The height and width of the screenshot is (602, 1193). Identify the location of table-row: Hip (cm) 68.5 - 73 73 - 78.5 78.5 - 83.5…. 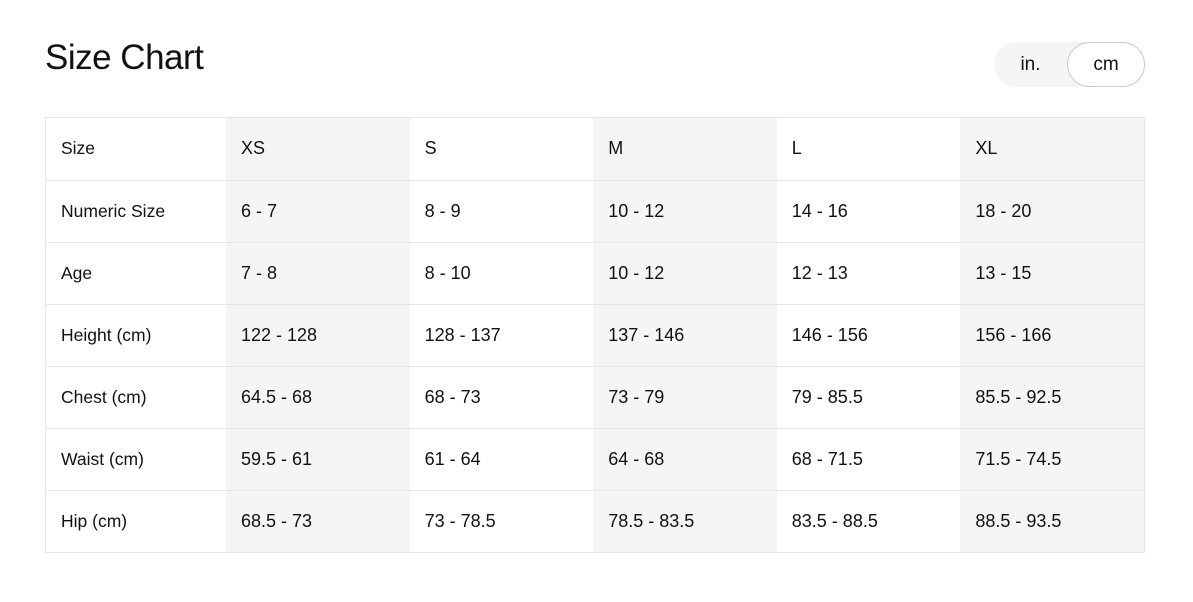
(595, 520).